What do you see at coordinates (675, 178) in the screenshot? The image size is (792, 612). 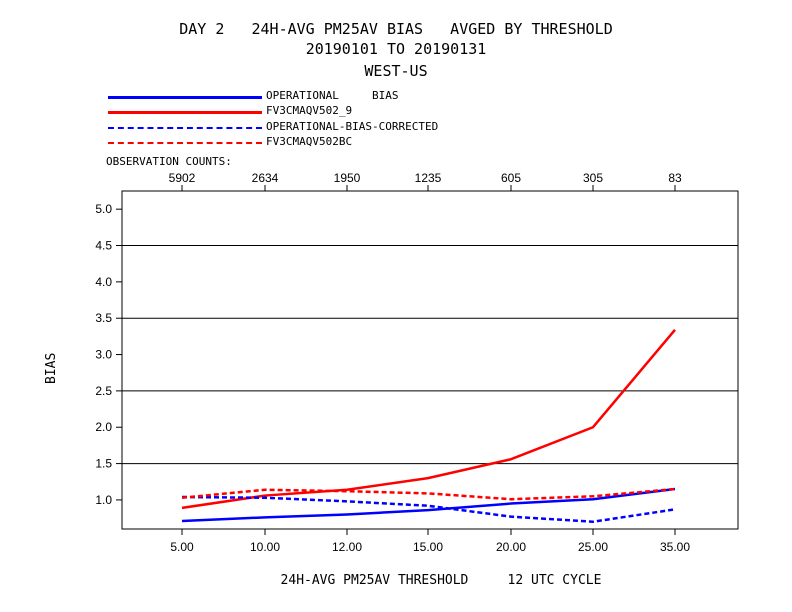 I see `observation-count: 83` at bounding box center [675, 178].